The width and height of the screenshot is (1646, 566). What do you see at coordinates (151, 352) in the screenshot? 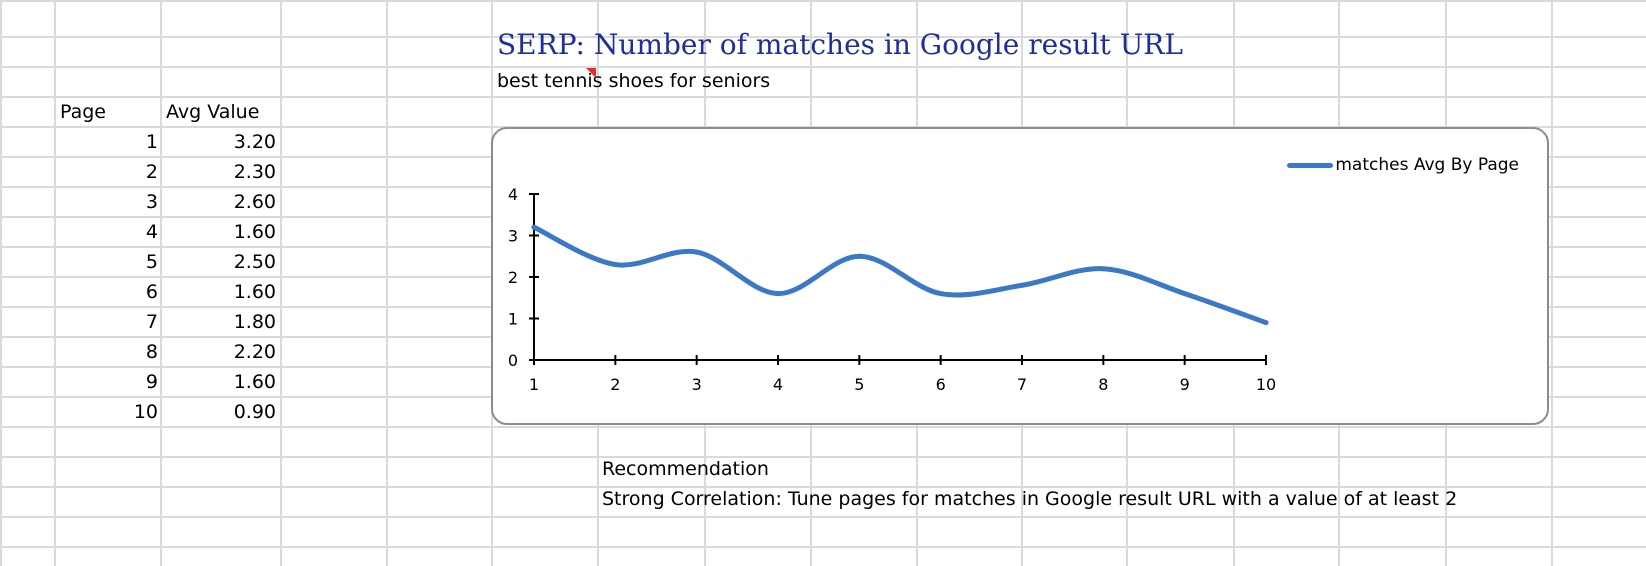
I see `cell-page: 8` at bounding box center [151, 352].